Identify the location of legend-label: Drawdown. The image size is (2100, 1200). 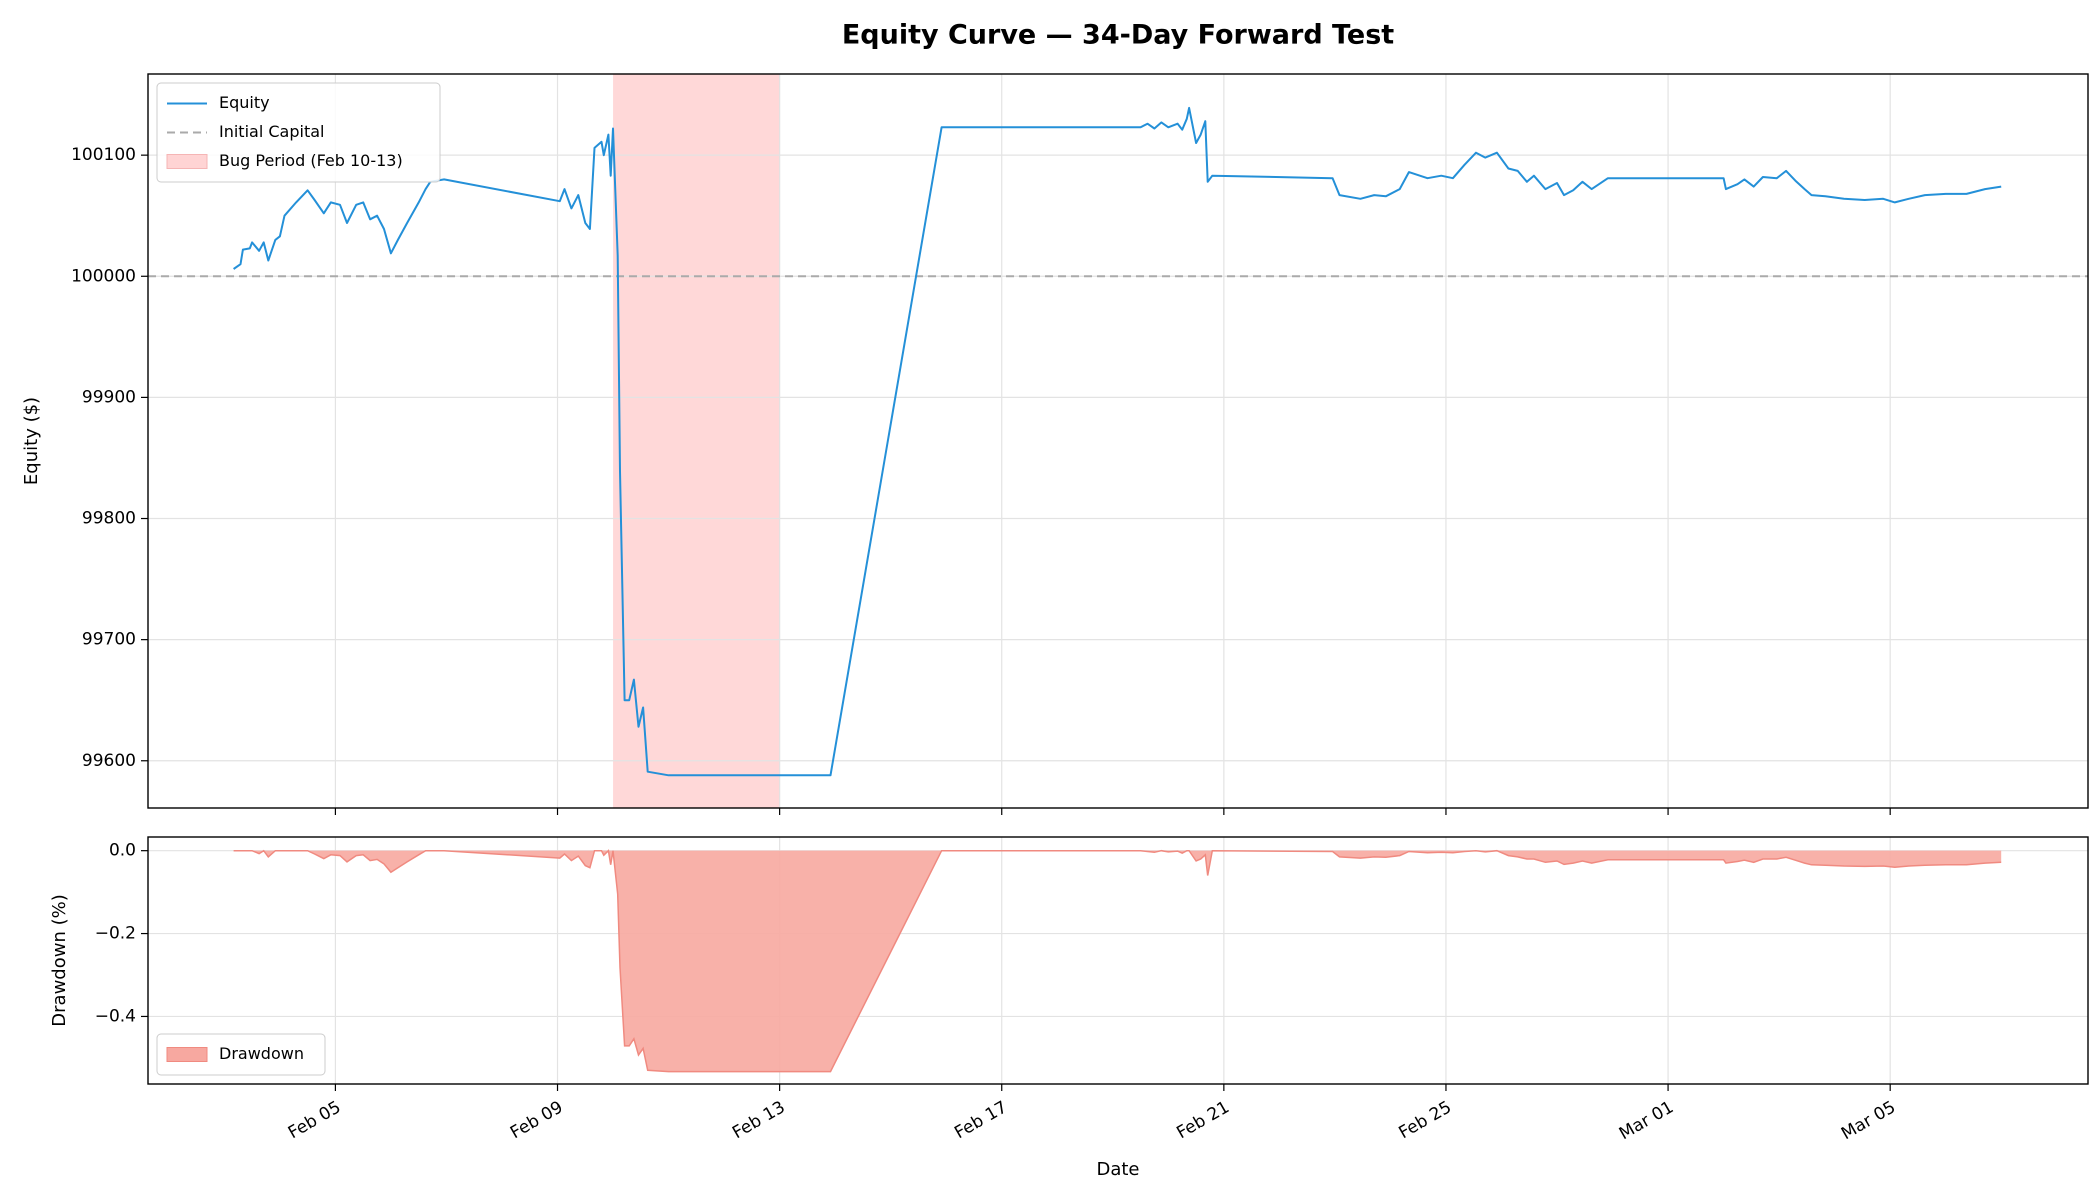
(261, 1053).